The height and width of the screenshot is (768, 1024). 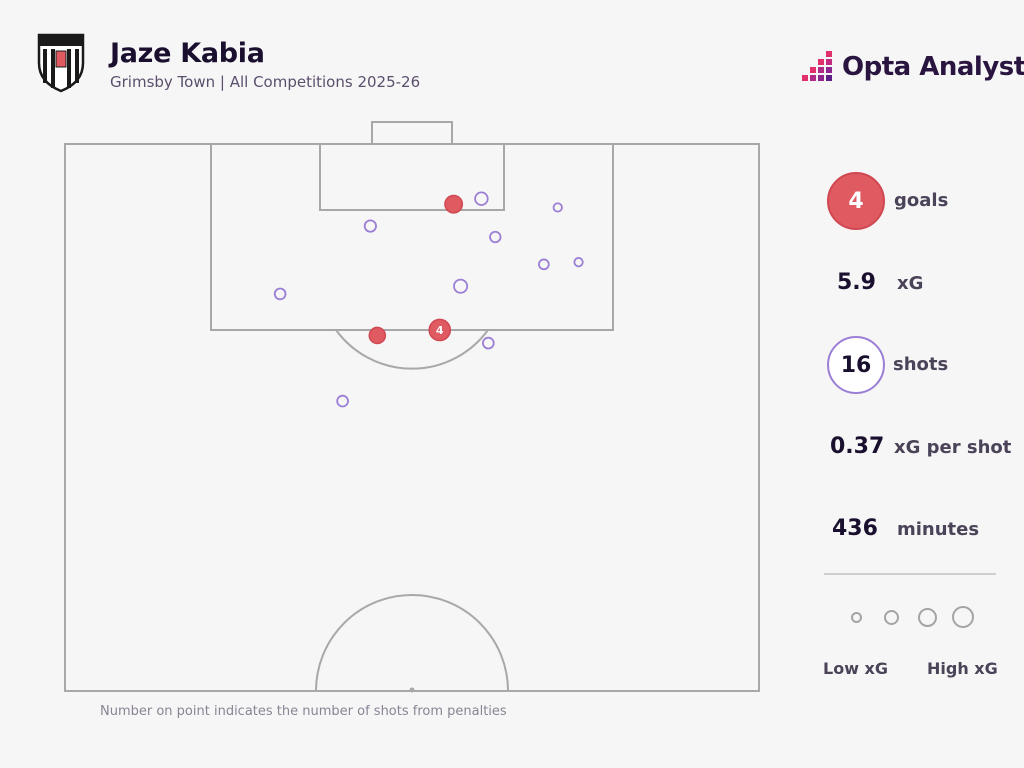 I want to click on legend-high-label: High xG, so click(x=962, y=668).